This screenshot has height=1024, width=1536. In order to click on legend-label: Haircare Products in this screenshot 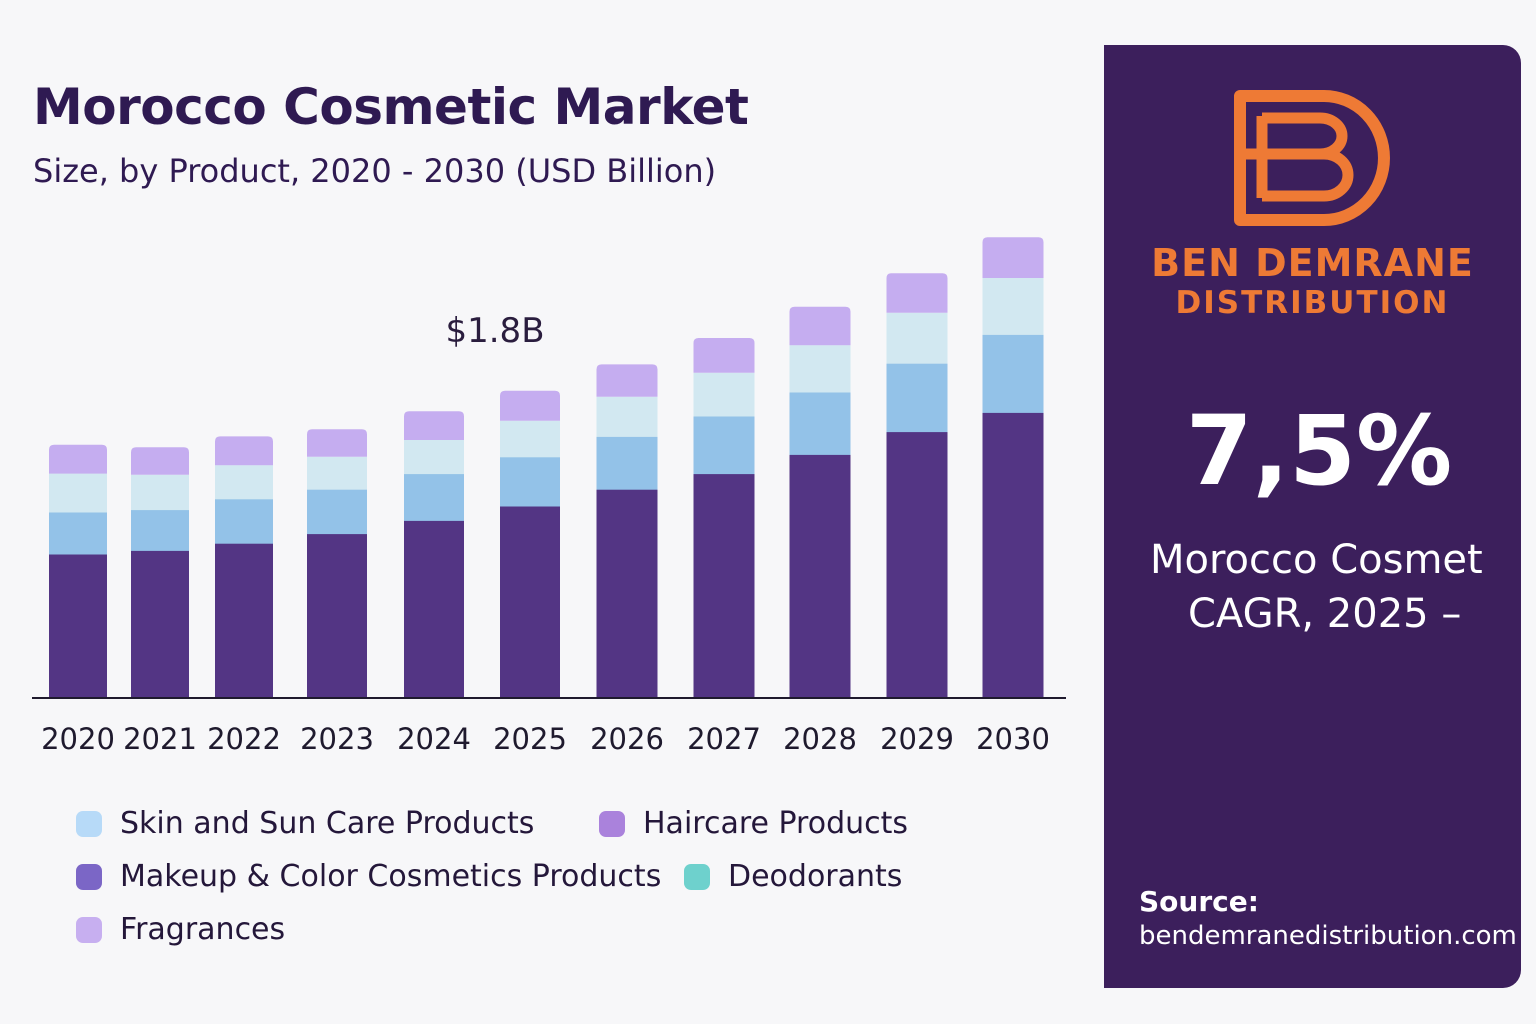, I will do `click(776, 823)`.